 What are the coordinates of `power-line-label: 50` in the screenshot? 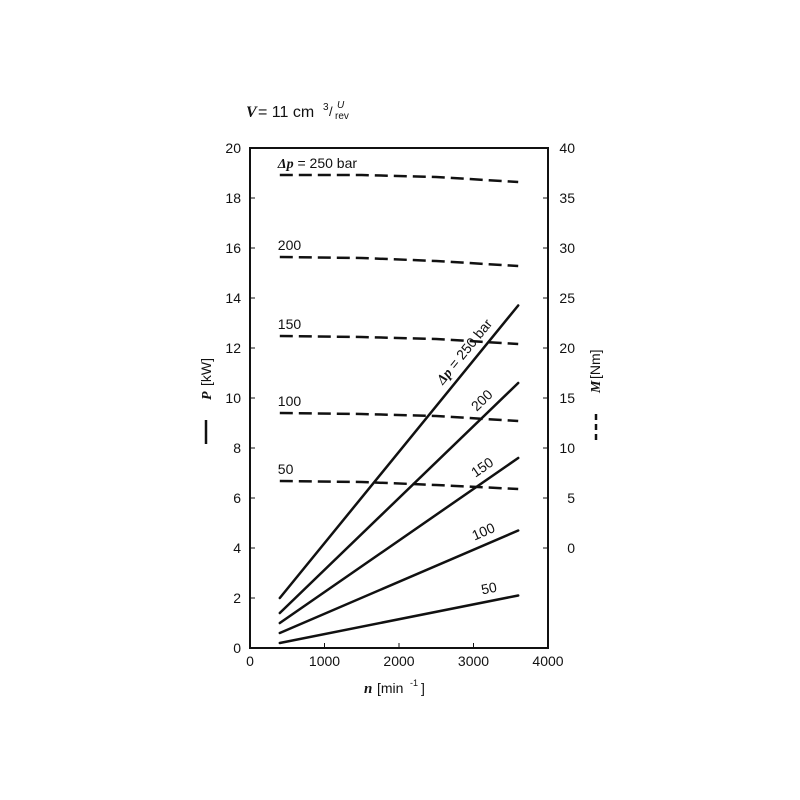 It's located at (489, 588).